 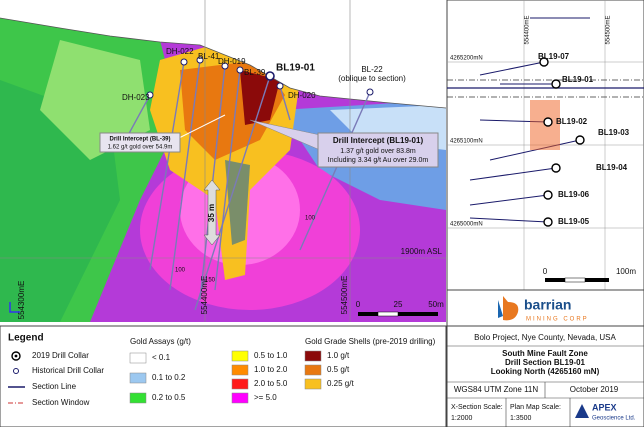 What do you see at coordinates (582, 411) in the screenshot?
I see `company-mark` at bounding box center [582, 411].